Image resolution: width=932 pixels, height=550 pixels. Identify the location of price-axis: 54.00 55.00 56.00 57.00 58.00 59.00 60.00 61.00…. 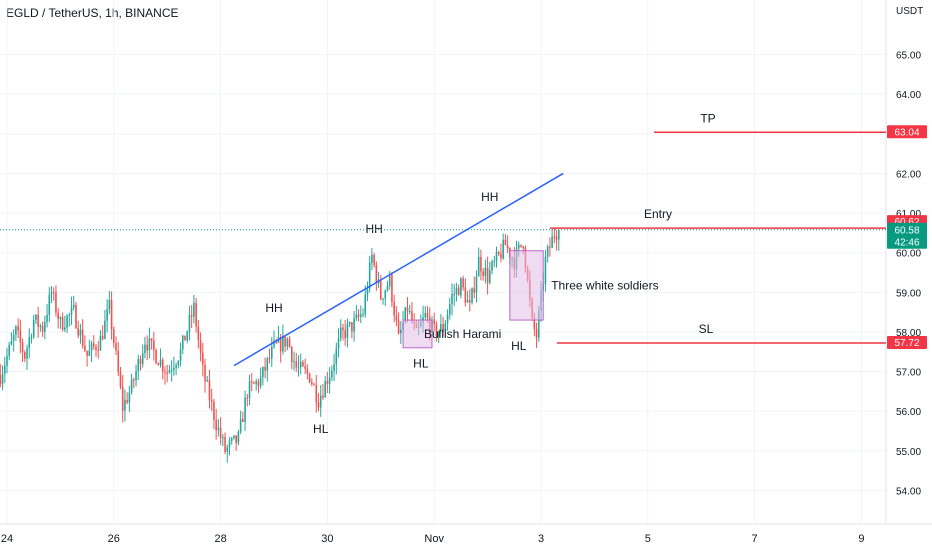
(907, 274).